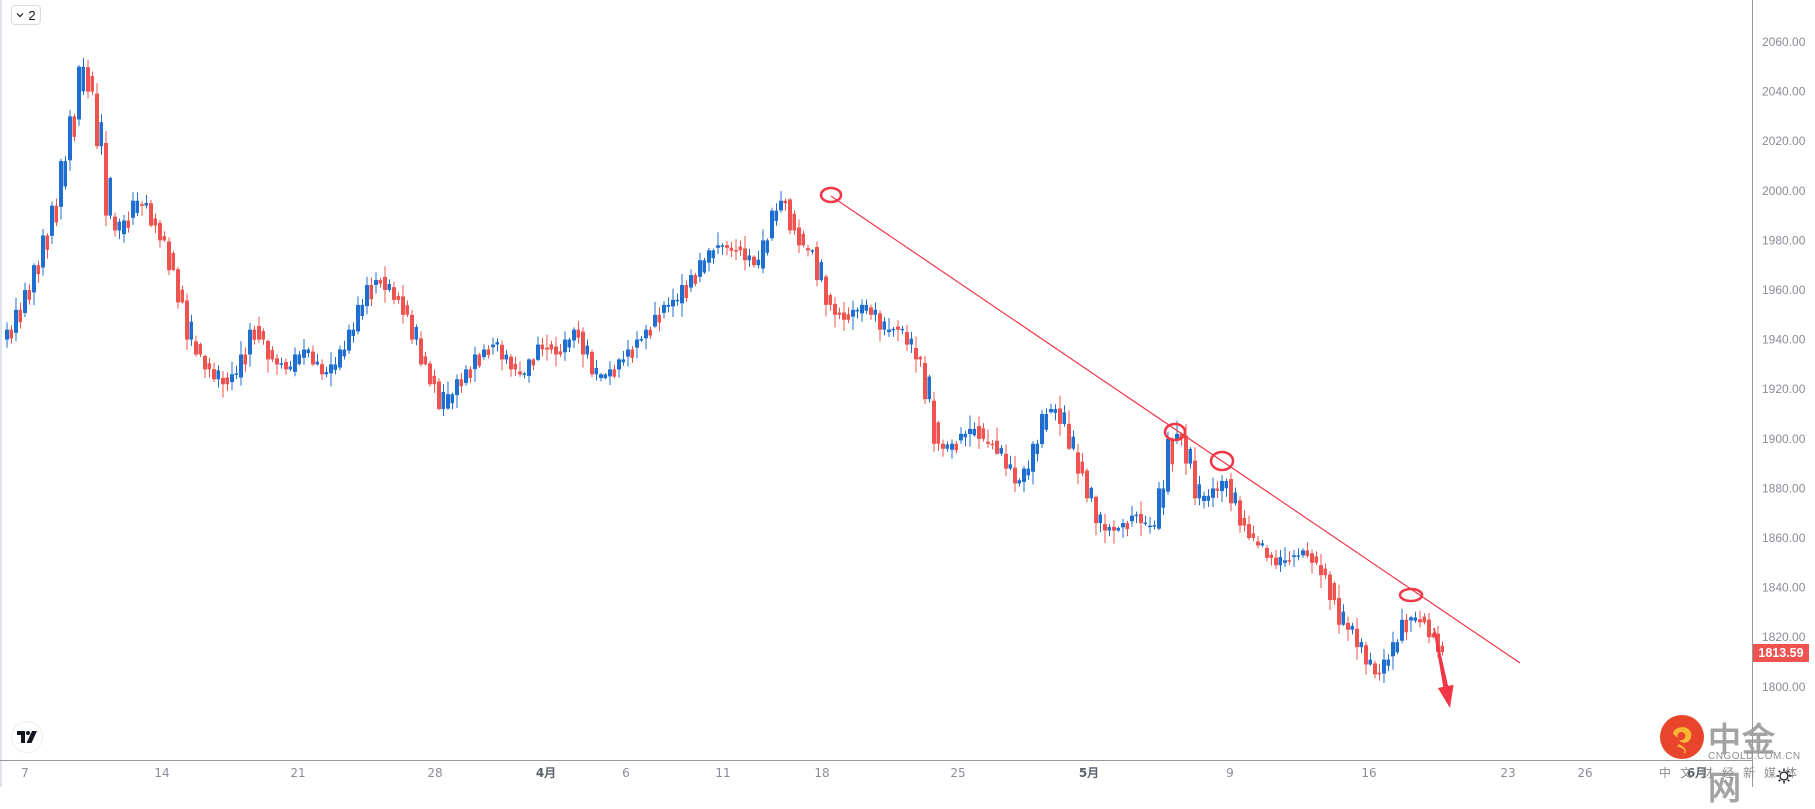 The image size is (1815, 809). Describe the element at coordinates (1784, 687) in the screenshot. I see `price-tick-label: 1800.00` at that location.